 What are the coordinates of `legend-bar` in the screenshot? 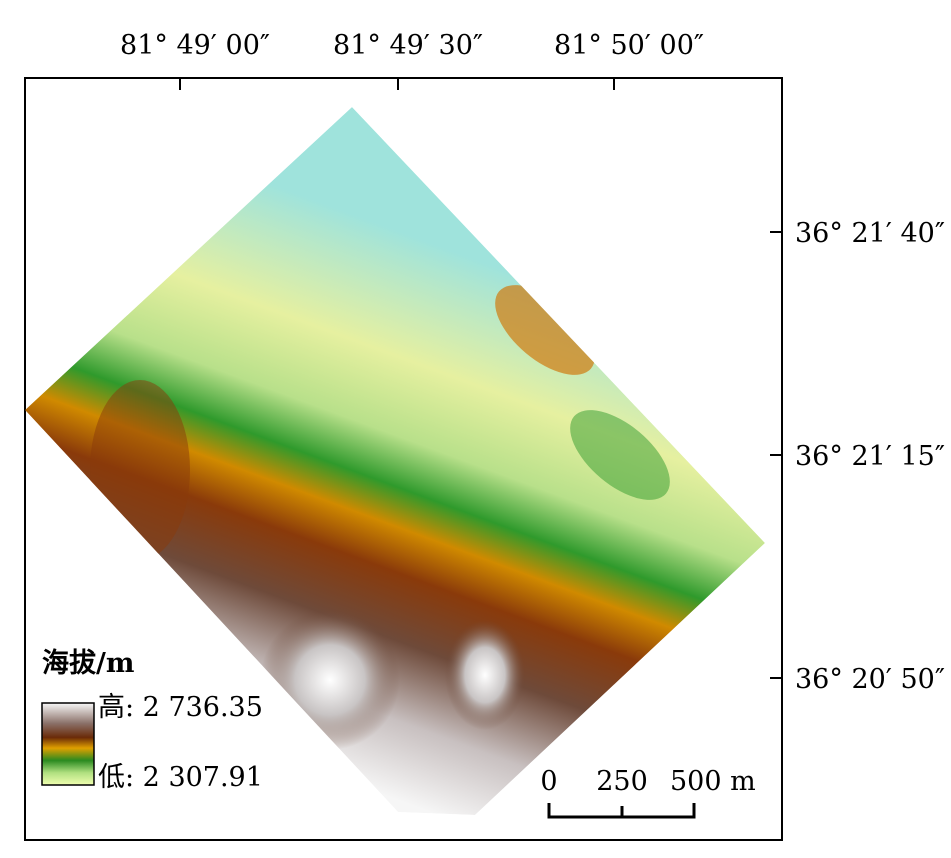 It's located at (68, 744).